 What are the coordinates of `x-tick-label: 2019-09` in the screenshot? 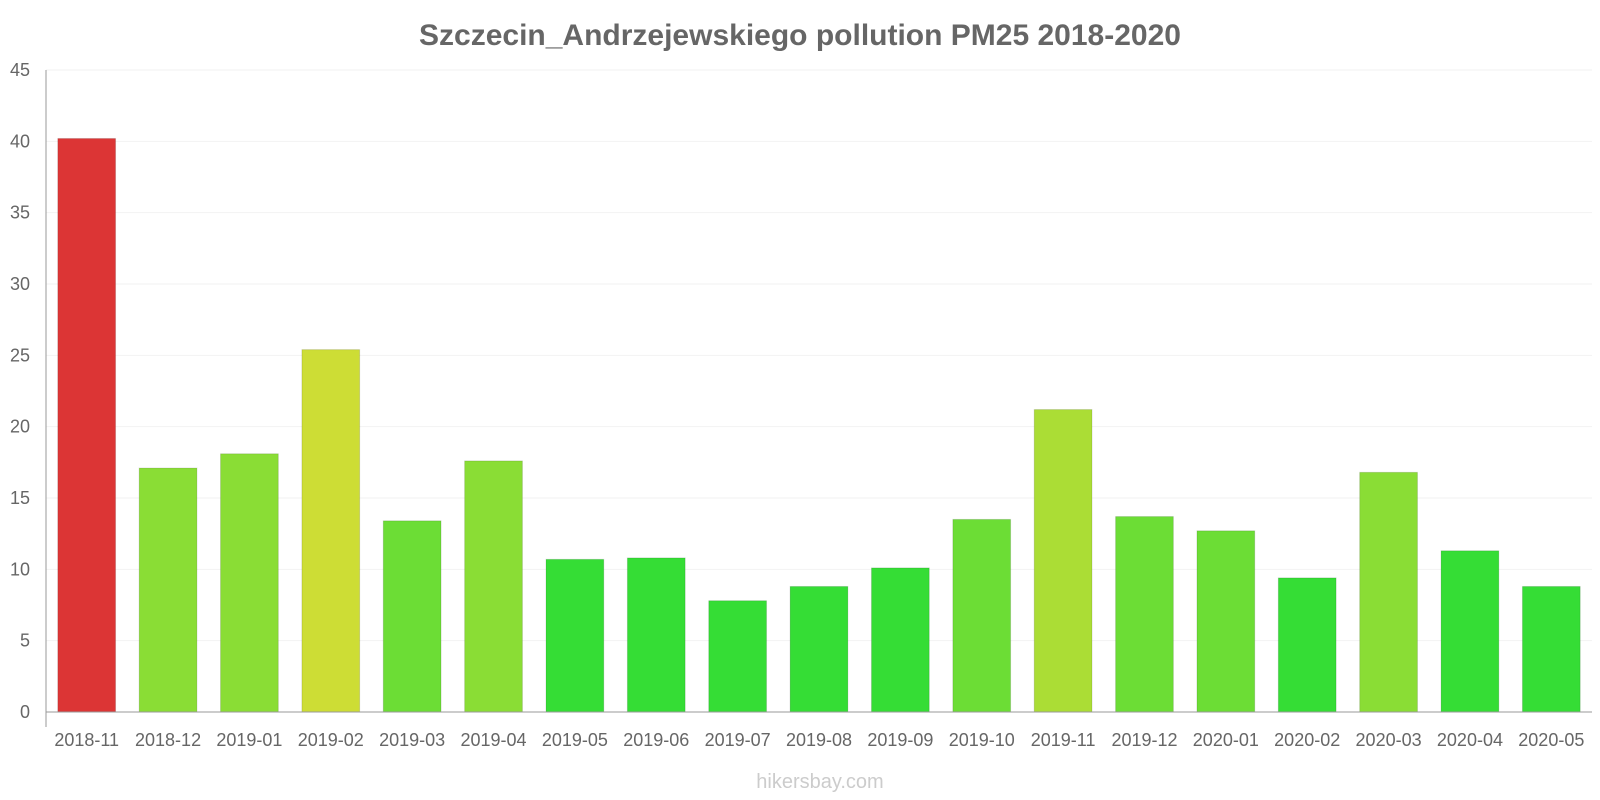 It's located at (900, 740).